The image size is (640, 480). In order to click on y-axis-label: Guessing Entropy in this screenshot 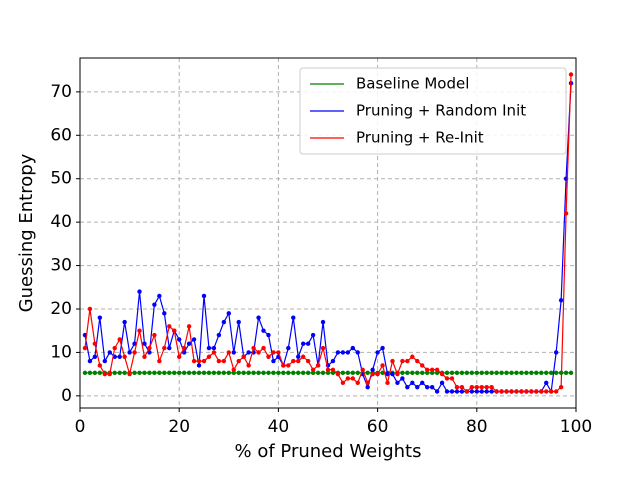, I will do `click(26, 232)`.